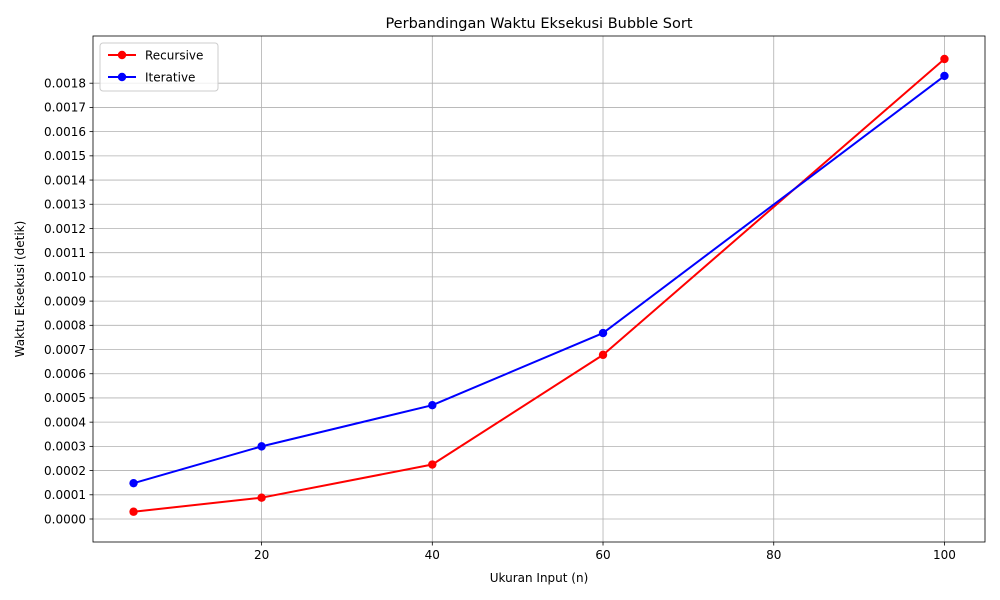  I want to click on chart-title: Perbandingan Waktu Eksekusi Bubble Sort, so click(538, 24).